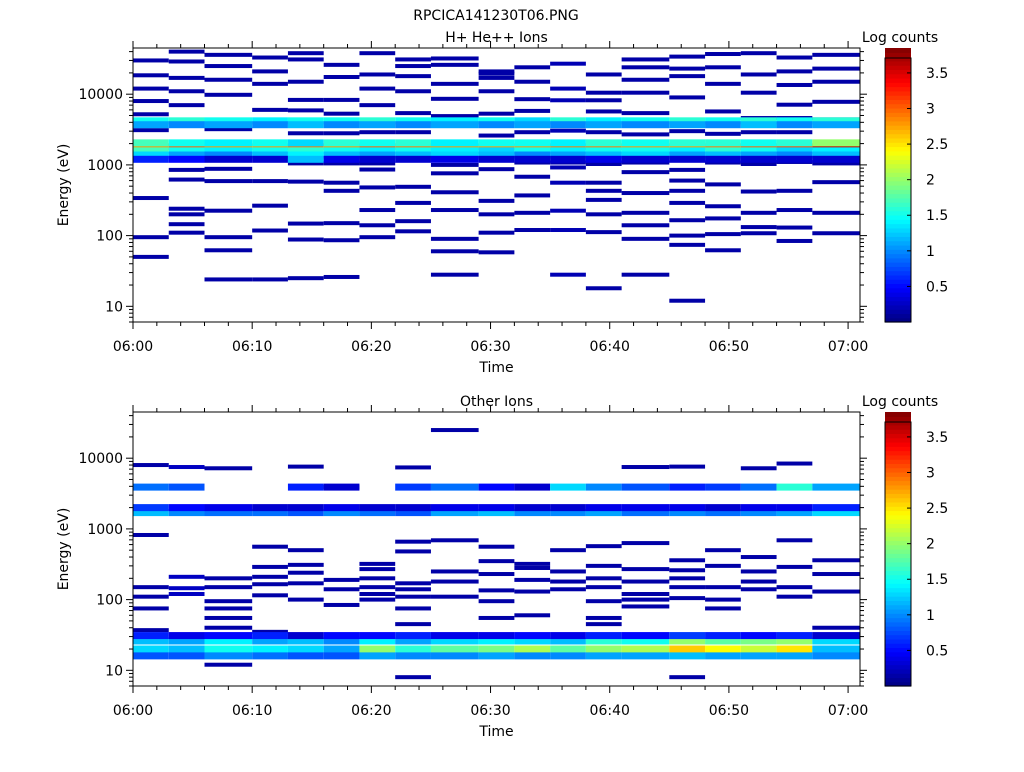  Describe the element at coordinates (114, 671) in the screenshot. I see `y-tick-label: 10` at that location.